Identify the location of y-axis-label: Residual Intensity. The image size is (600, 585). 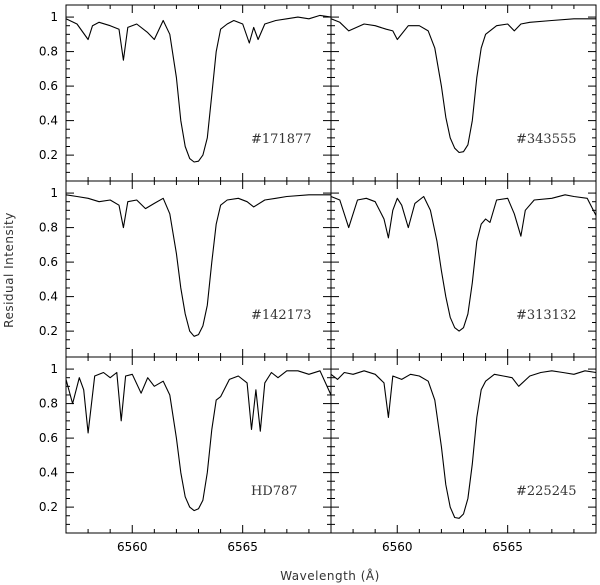
(9, 270).